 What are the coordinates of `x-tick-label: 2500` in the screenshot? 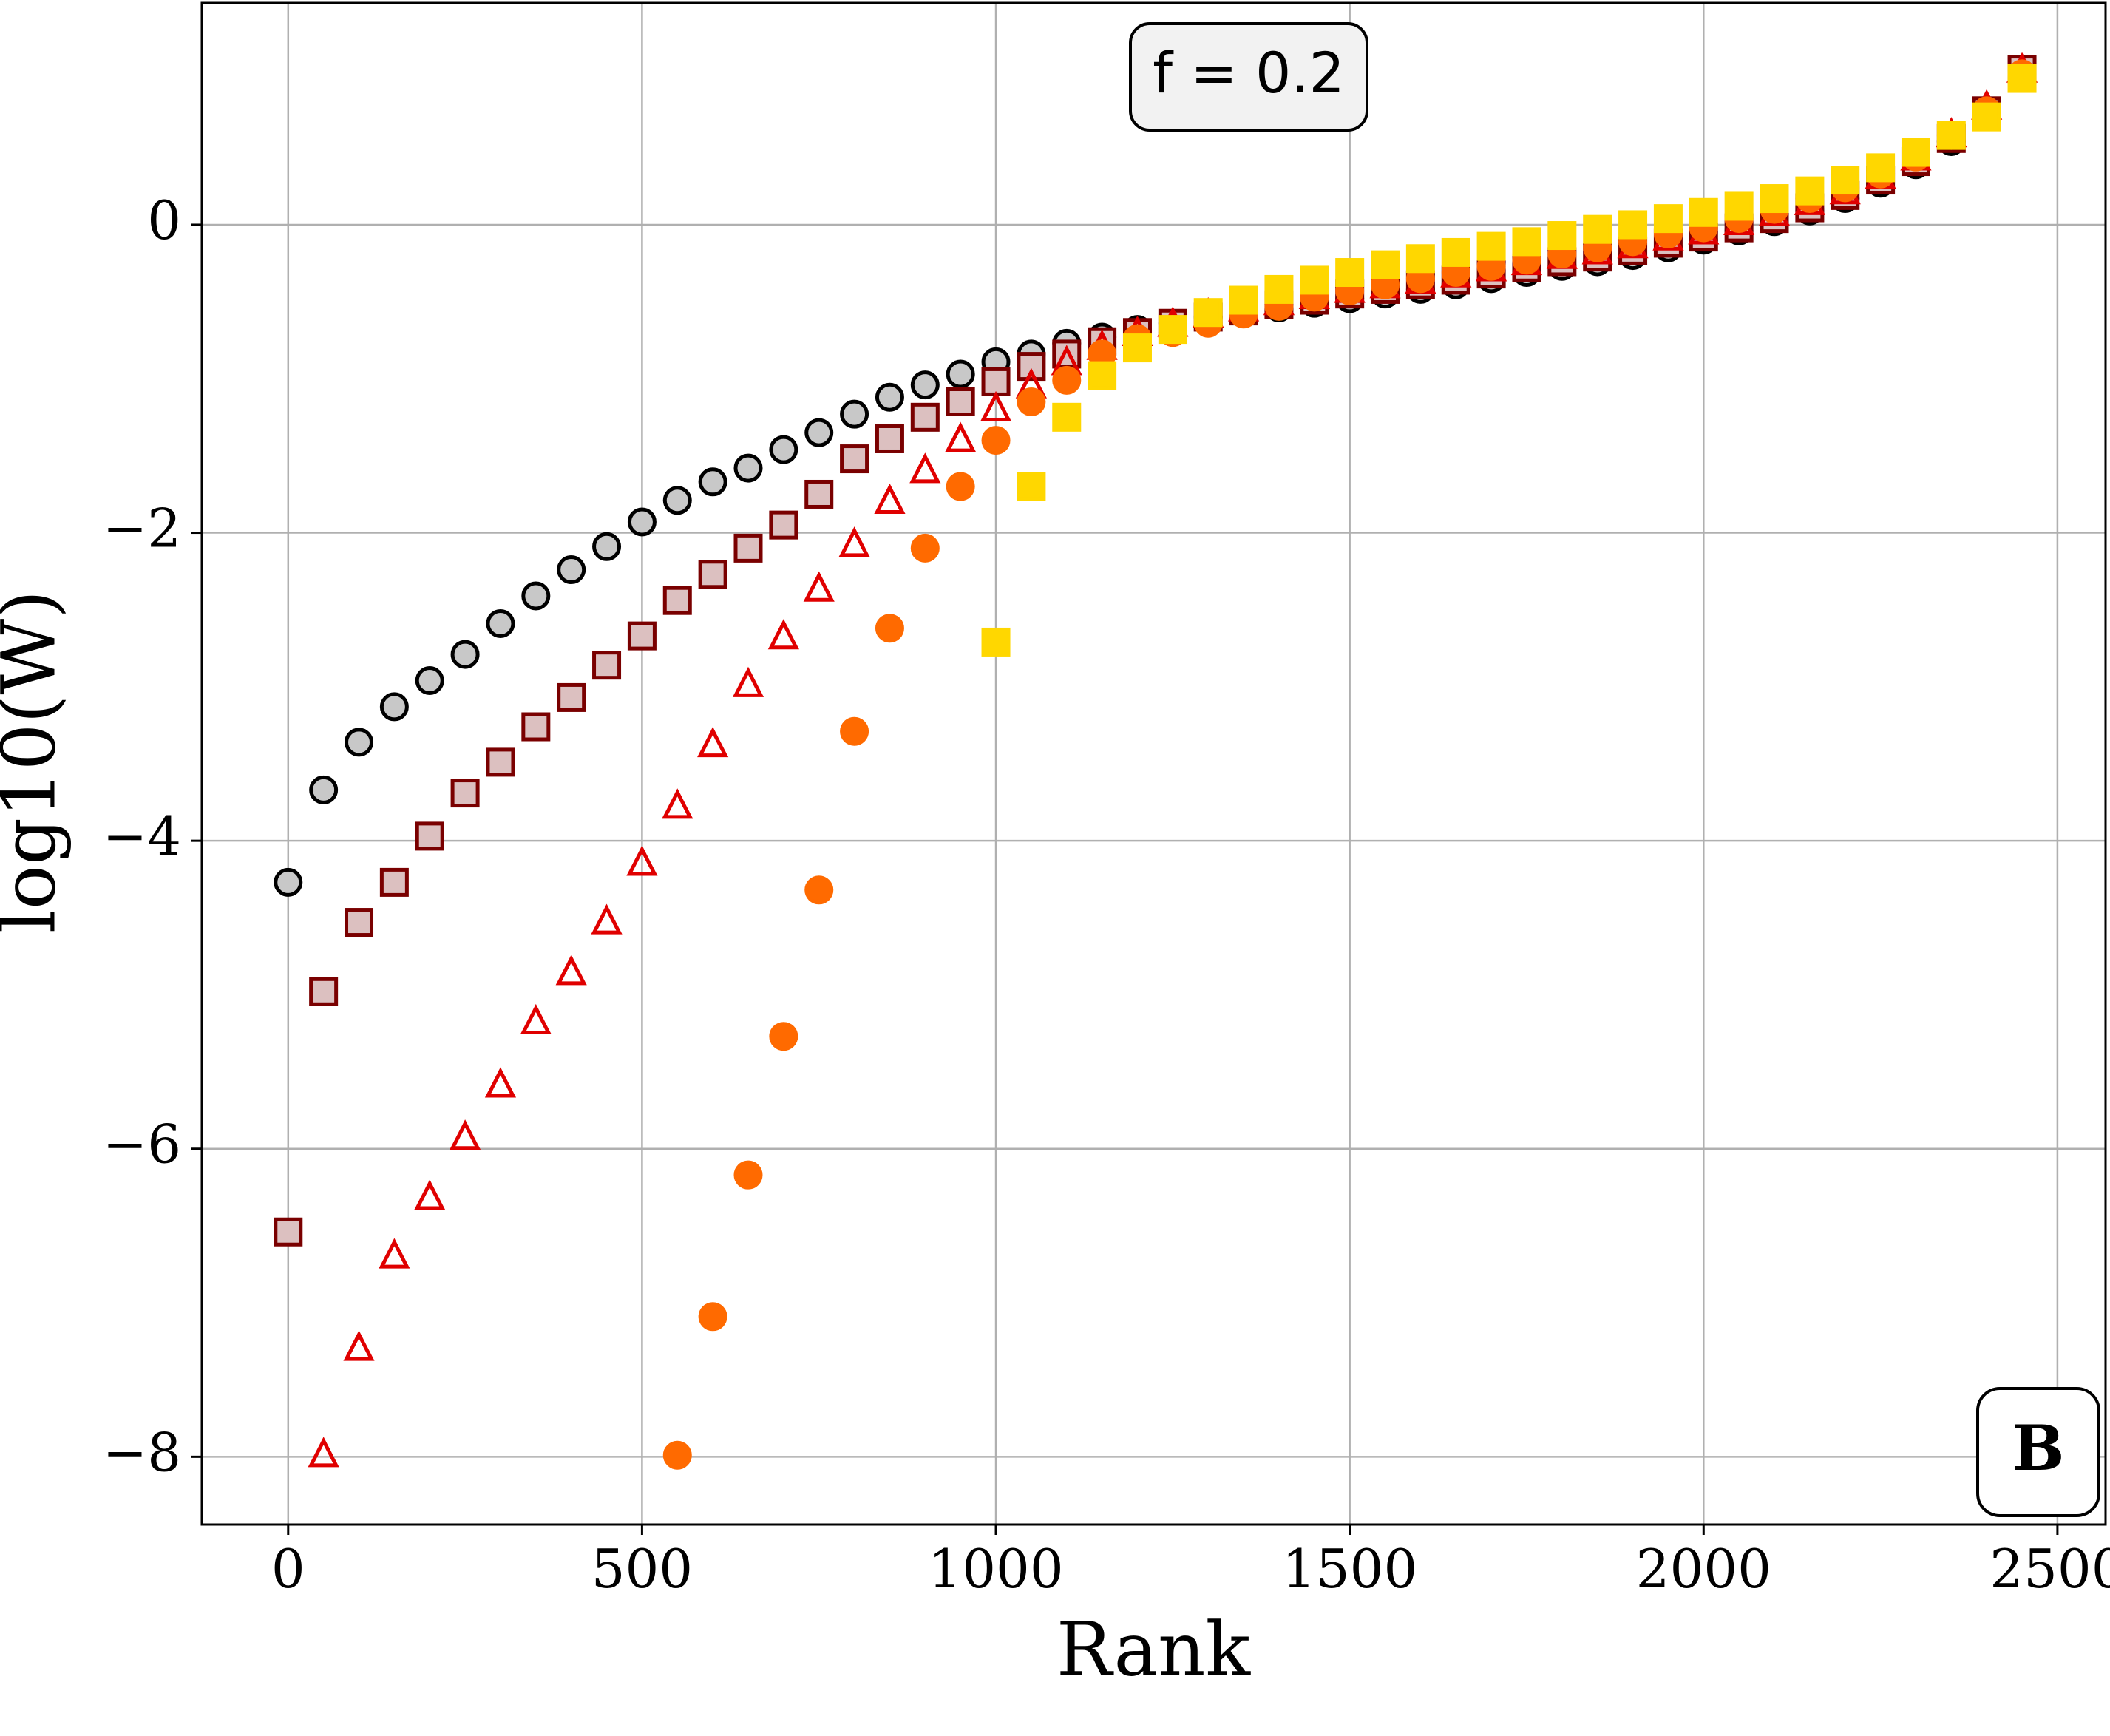 It's located at (2049, 1569).